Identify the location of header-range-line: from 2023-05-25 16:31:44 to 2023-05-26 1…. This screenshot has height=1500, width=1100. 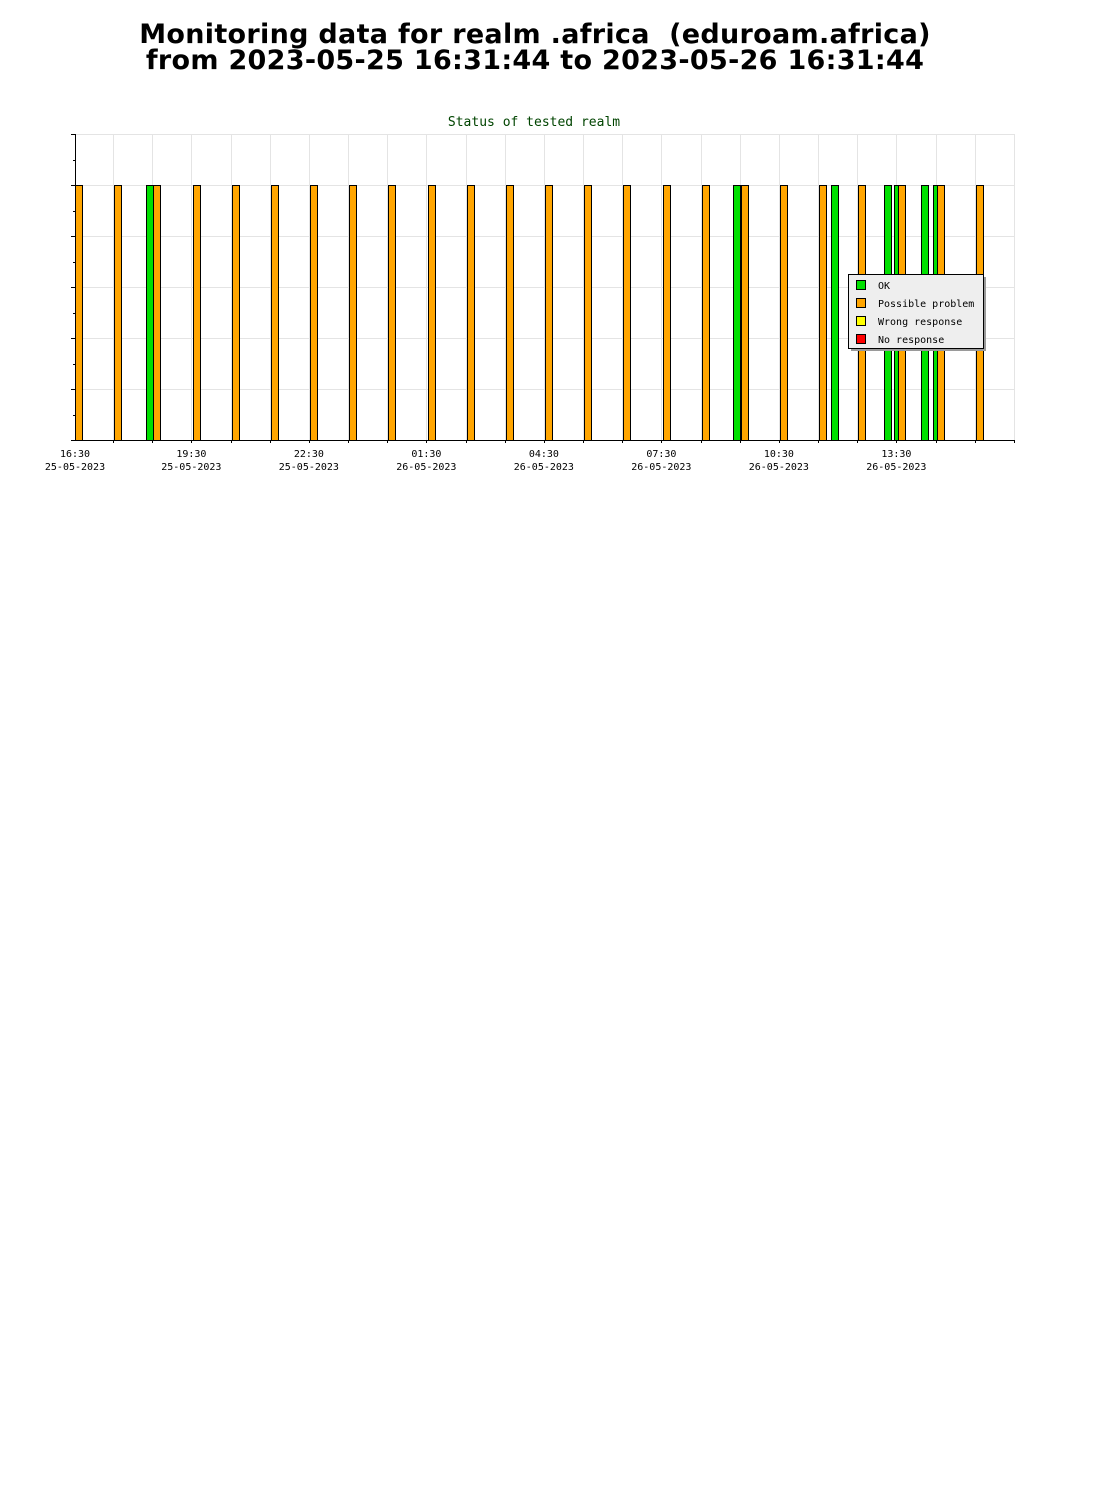
(535, 60).